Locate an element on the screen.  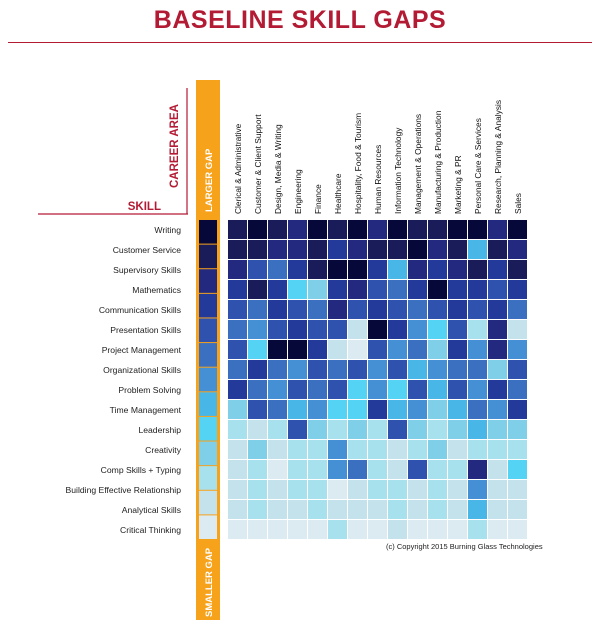
x-tick-label: Hospitality, Food & Tourism is located at coordinates (358, 163).